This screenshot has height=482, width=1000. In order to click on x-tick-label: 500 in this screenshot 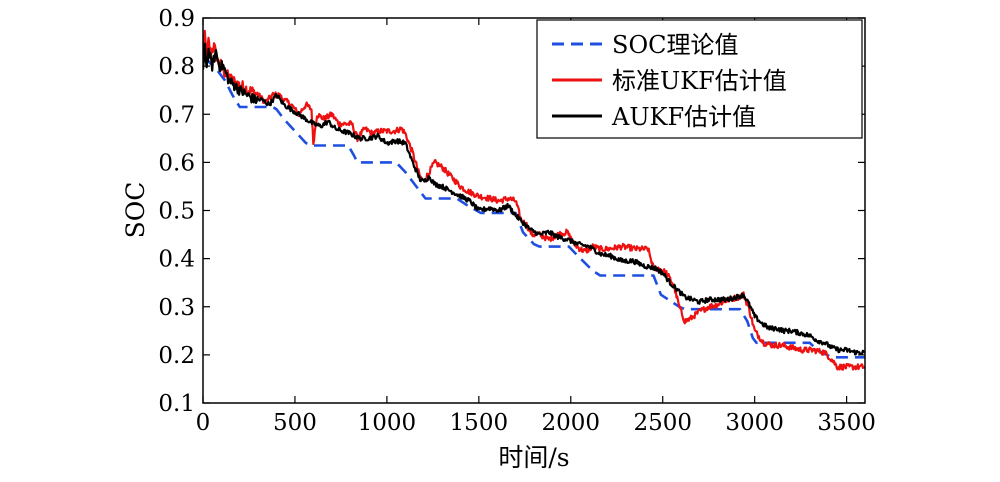, I will do `click(295, 423)`.